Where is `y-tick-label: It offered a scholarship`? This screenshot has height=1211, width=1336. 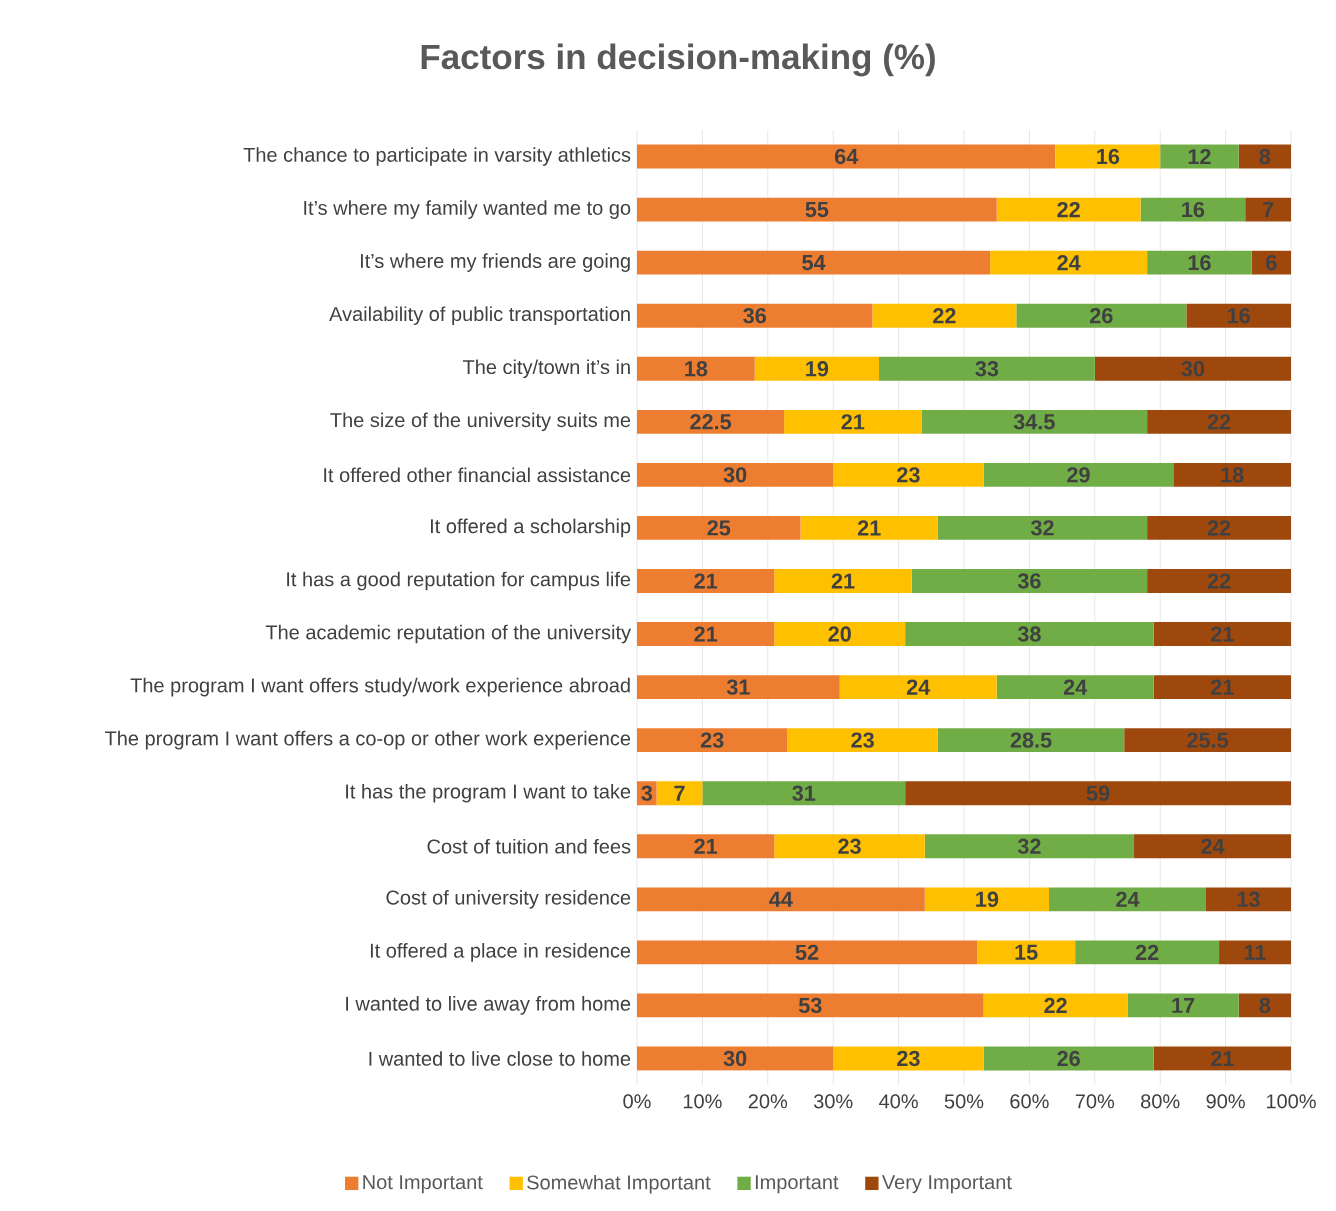
y-tick-label: It offered a scholarship is located at coordinates (530, 528).